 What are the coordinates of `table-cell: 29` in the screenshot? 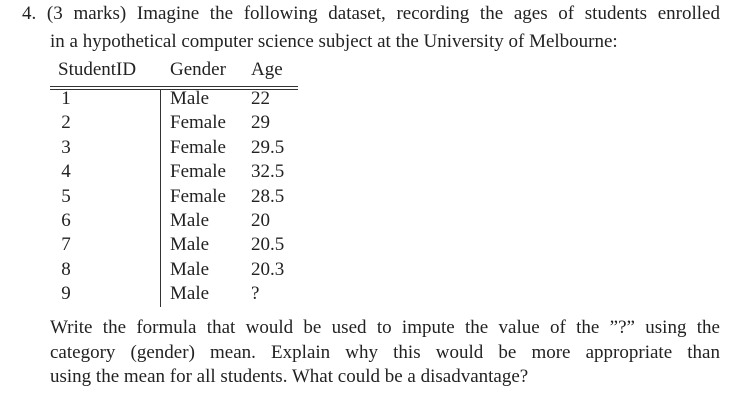 It's located at (260, 123).